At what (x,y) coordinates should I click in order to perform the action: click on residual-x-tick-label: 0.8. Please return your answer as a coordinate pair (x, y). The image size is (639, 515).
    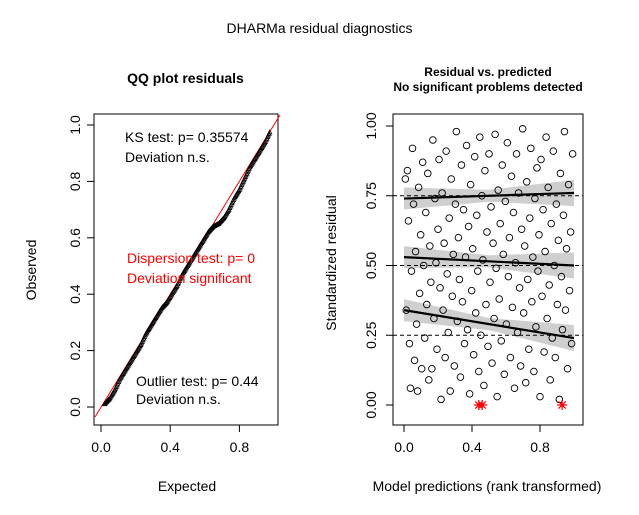
    Looking at the image, I should click on (540, 447).